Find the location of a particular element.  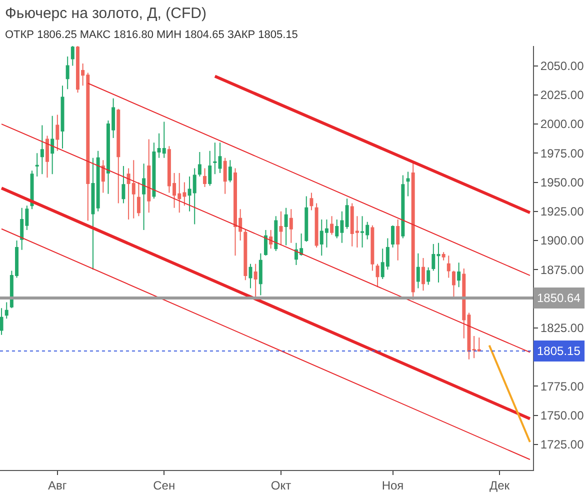

y-tick-label: 2000.00 is located at coordinates (562, 124).